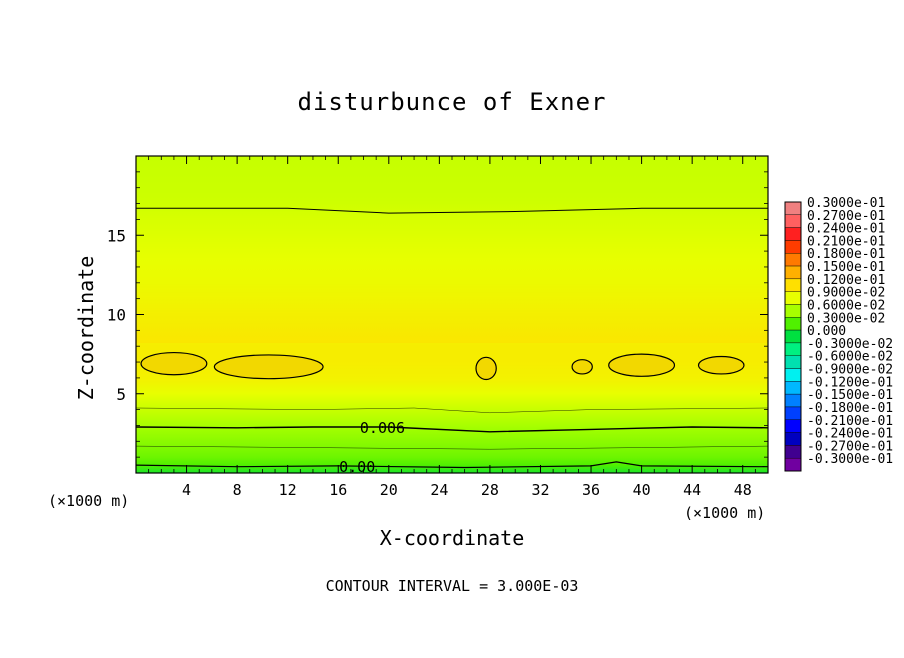 The image size is (904, 658). What do you see at coordinates (237, 490) in the screenshot?
I see `x-tick-label-8: 8` at bounding box center [237, 490].